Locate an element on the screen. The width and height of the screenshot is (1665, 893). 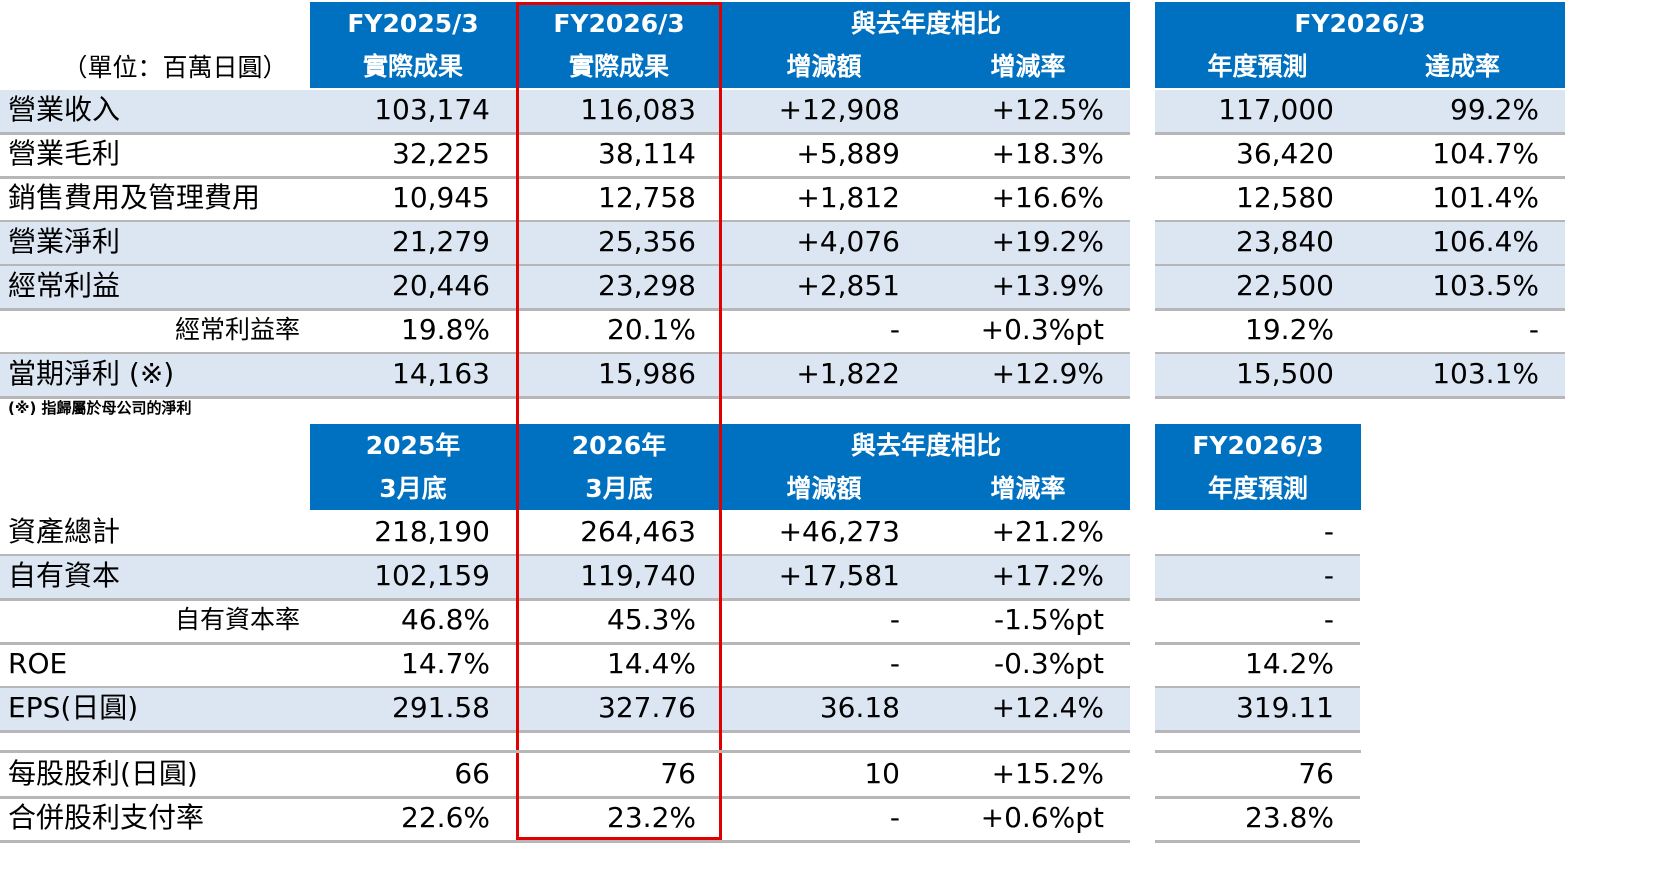
t2-row-3-fy2026: 14.4% is located at coordinates (651, 663).